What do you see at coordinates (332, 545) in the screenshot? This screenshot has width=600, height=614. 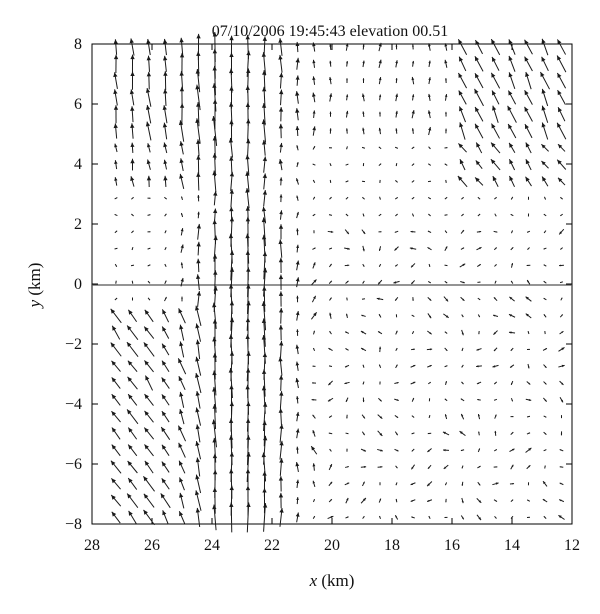 I see `x-tick-label: 20` at bounding box center [332, 545].